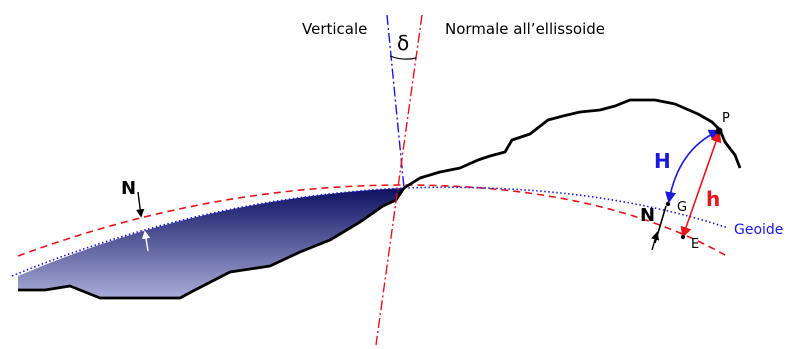 The height and width of the screenshot is (349, 789). What do you see at coordinates (395, 101) in the screenshot?
I see `vertical-line` at bounding box center [395, 101].